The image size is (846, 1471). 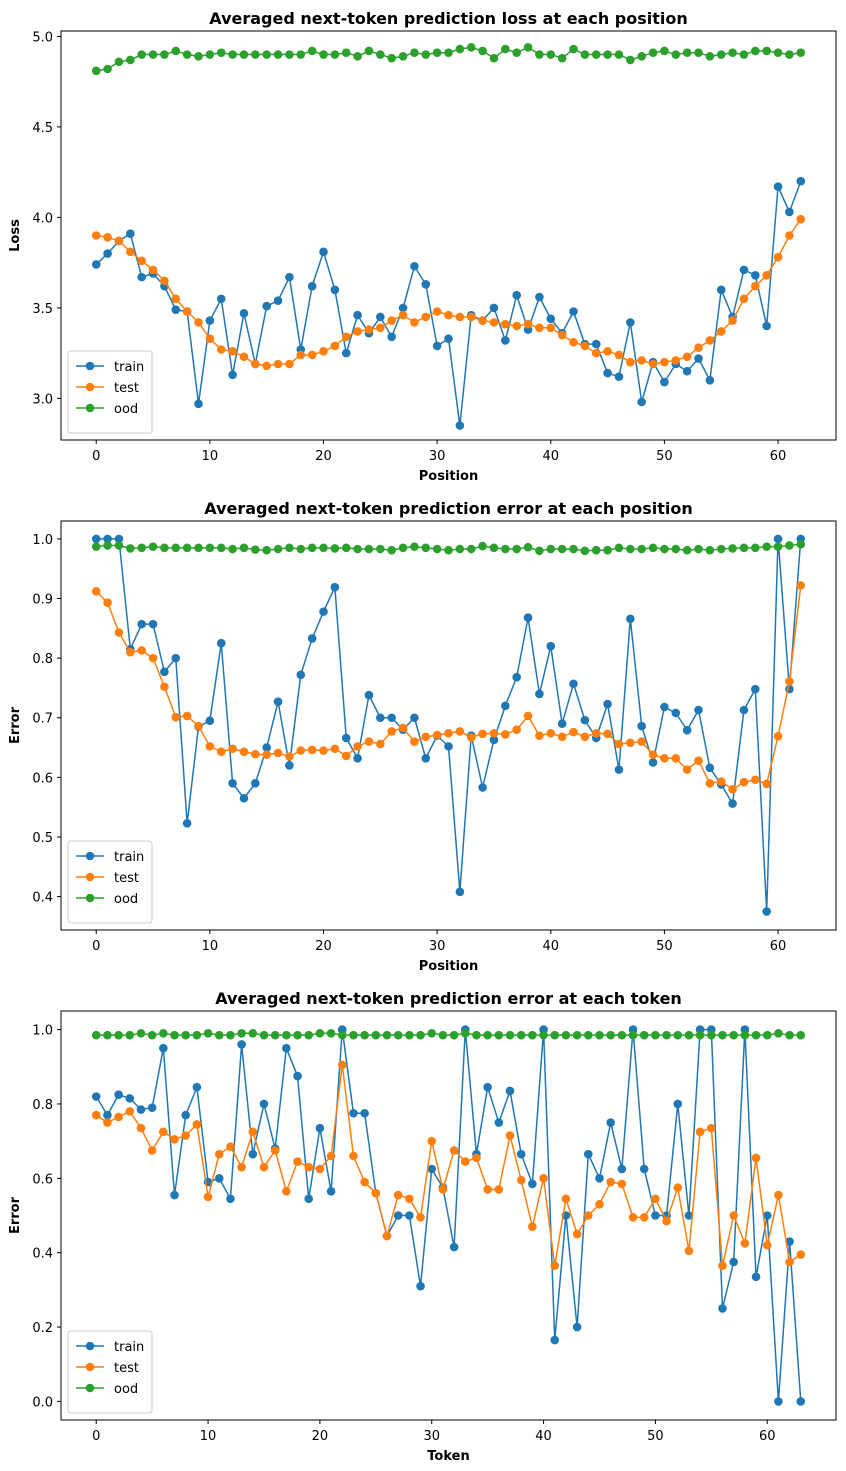 What do you see at coordinates (42, 1031) in the screenshot?
I see `y-tick-label: 1.0` at bounding box center [42, 1031].